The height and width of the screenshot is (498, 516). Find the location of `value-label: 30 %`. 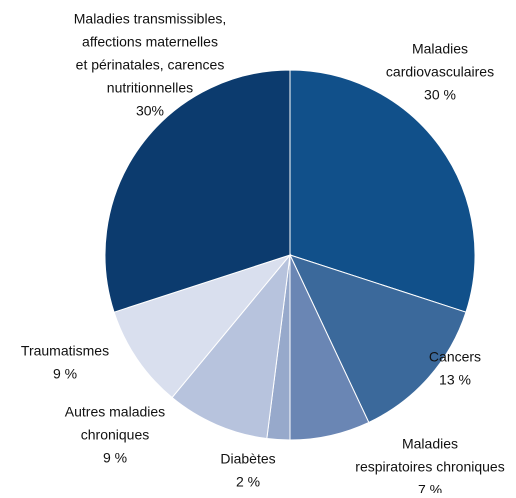

value-label: 30 % is located at coordinates (440, 95).